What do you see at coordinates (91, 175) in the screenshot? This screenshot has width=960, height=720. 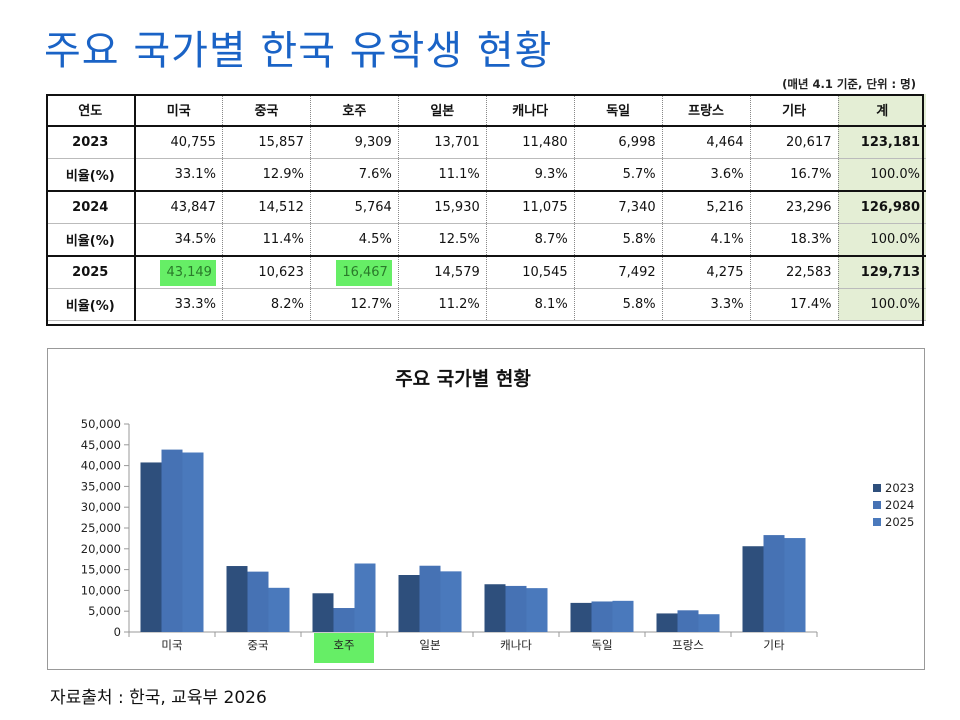 I see `row-label: 비율(%)` at bounding box center [91, 175].